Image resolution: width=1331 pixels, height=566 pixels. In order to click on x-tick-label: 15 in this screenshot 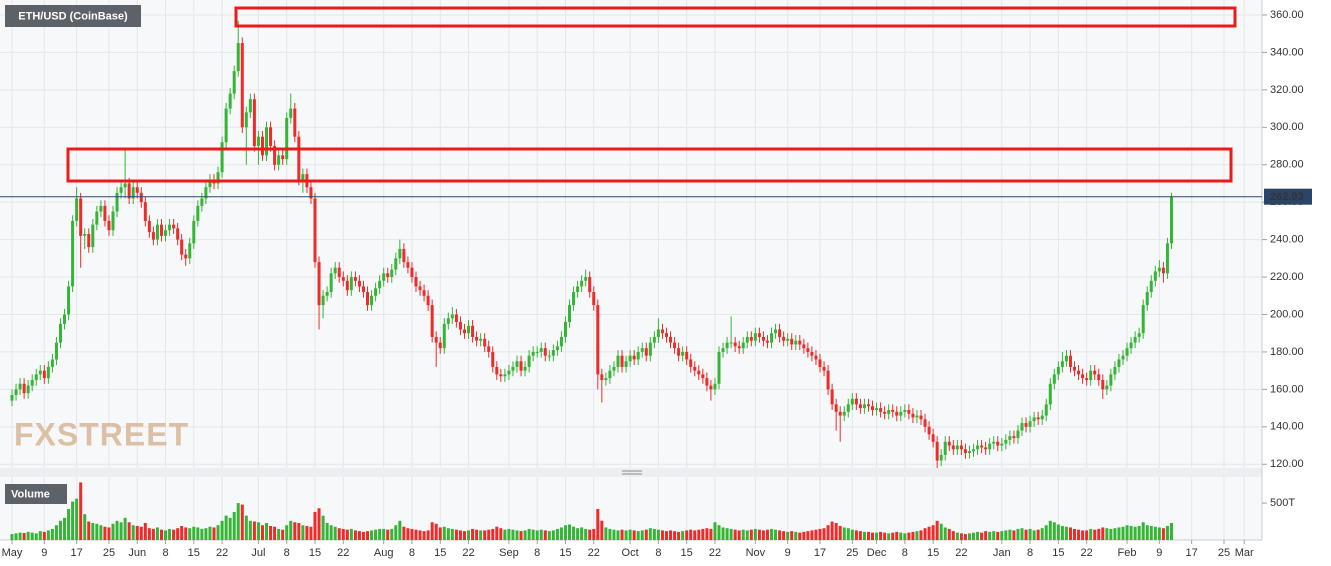, I will do `click(565, 553)`.